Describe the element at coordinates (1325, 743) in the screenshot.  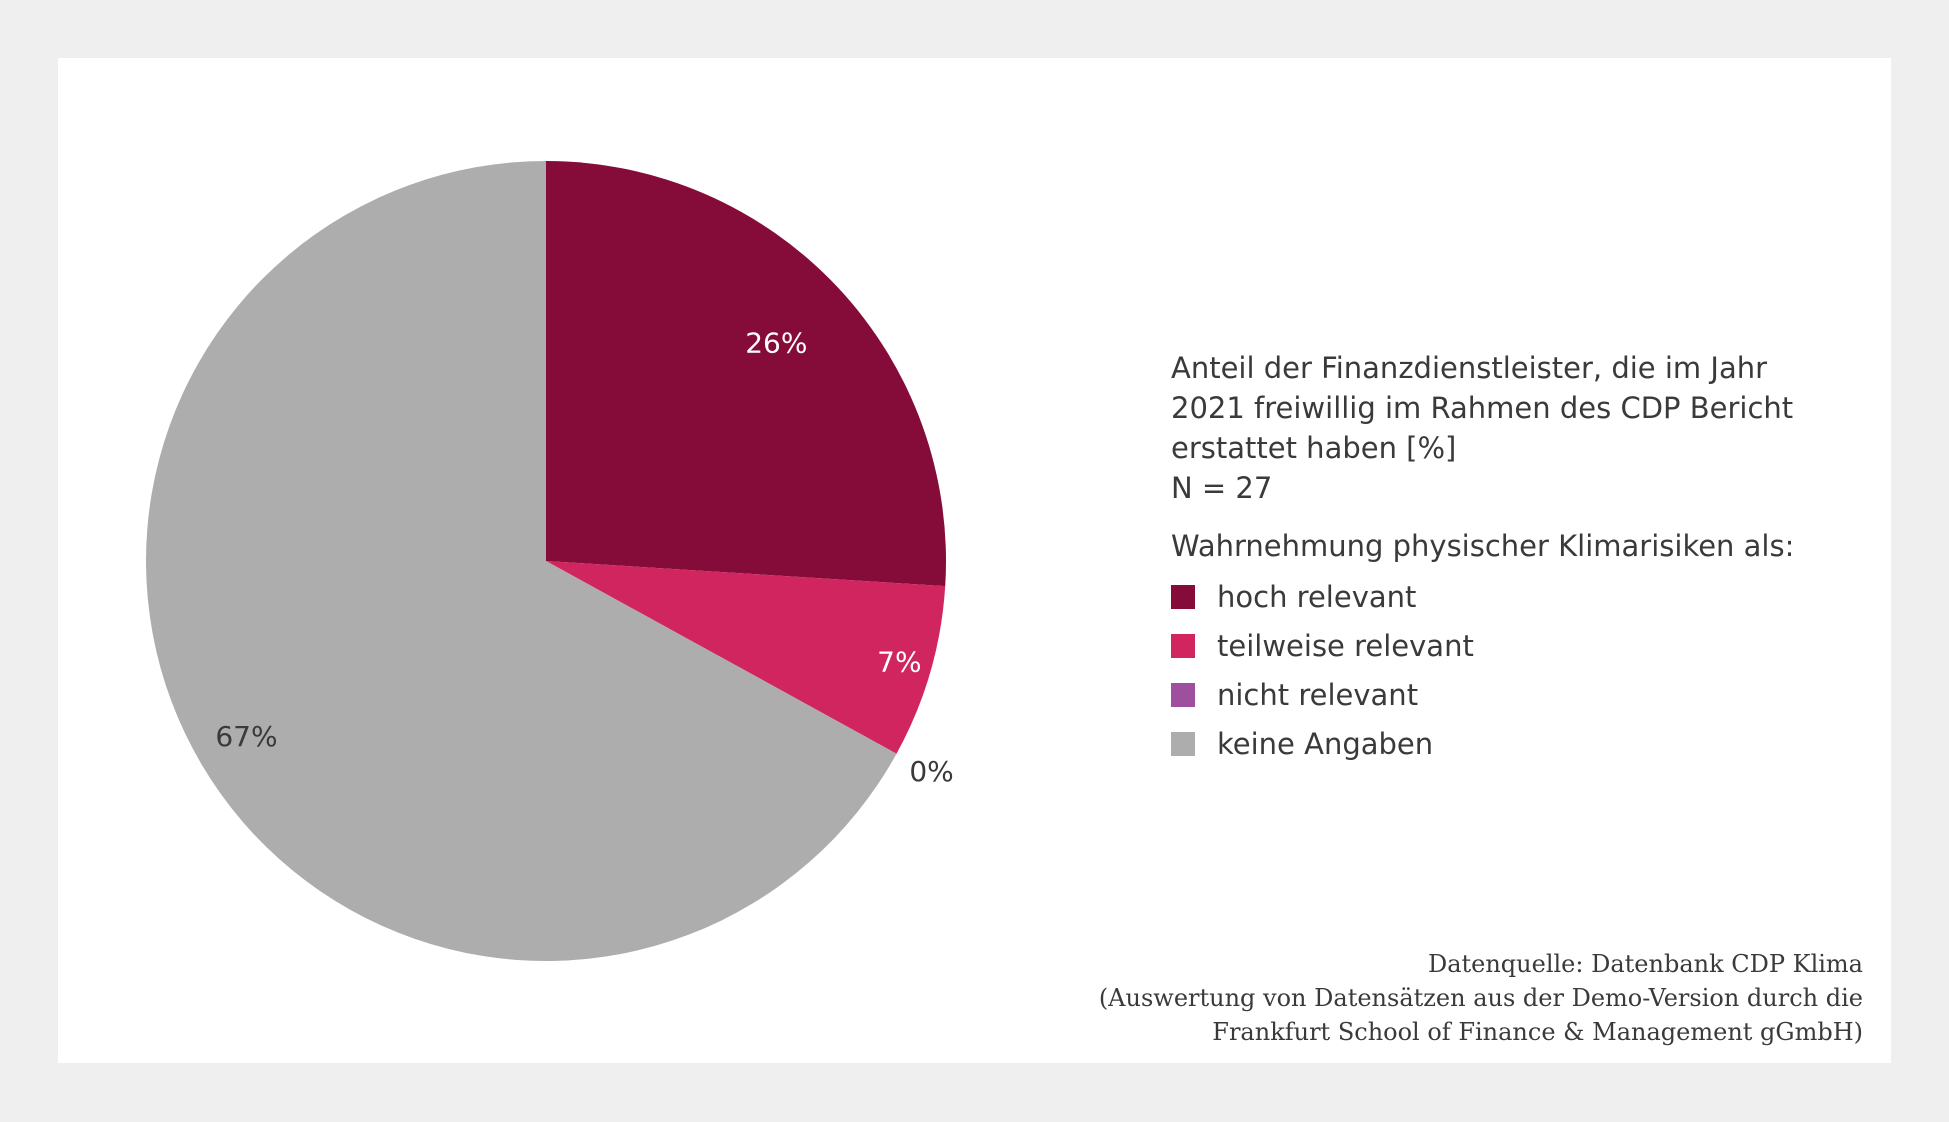
I see `legend-label: keine Angaben` at that location.